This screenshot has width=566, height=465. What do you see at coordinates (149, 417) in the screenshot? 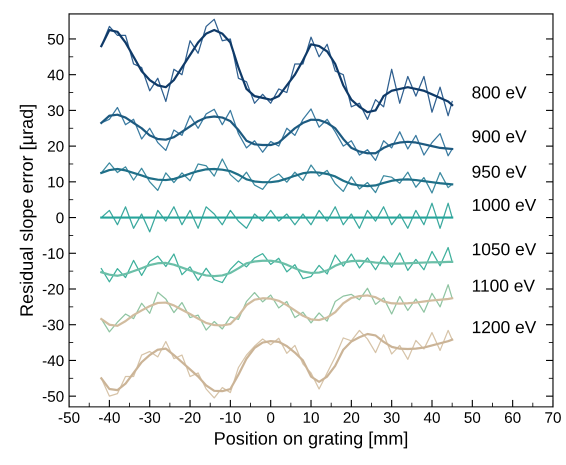
I see `x-tick-label: -30` at bounding box center [149, 417].